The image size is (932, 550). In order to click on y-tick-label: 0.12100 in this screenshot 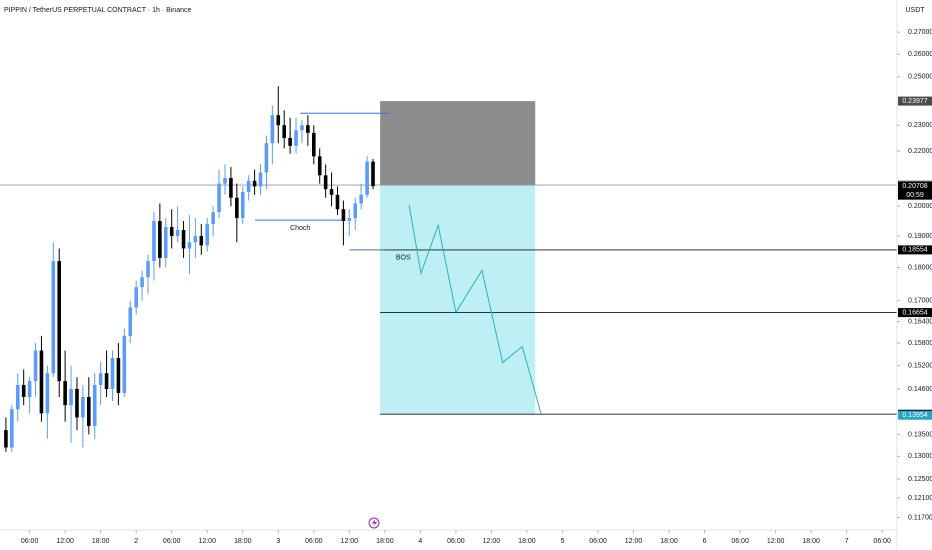, I will do `click(920, 498)`.